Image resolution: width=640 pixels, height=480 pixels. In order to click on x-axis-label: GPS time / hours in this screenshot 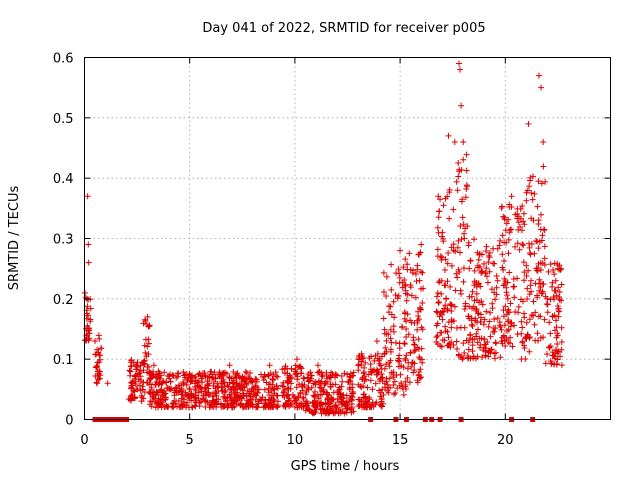, I will do `click(345, 466)`.